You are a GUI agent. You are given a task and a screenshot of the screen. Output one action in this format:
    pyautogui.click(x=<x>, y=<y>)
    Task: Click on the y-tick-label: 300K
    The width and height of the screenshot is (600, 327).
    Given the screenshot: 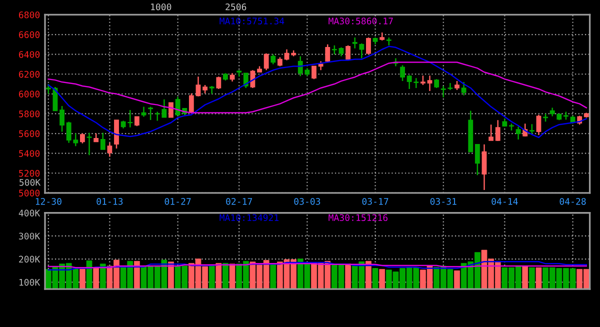 What is the action you would take?
    pyautogui.click(x=29, y=236)
    